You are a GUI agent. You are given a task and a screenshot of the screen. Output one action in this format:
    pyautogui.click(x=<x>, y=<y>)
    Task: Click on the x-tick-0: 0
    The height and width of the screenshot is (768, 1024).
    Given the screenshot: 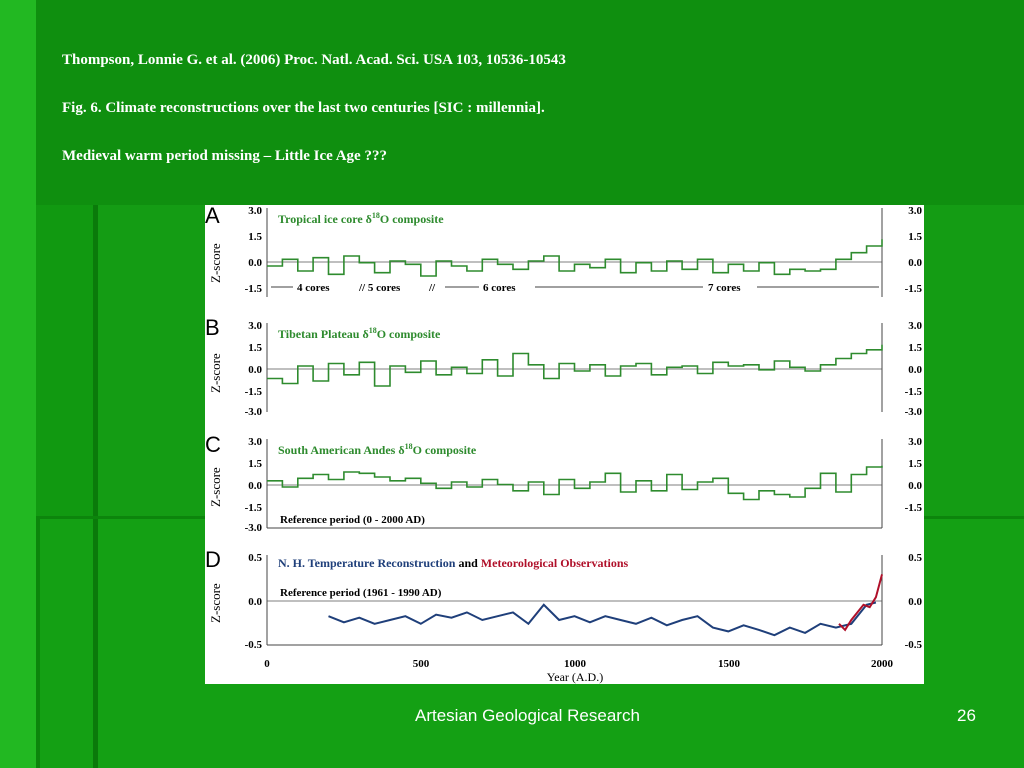 What is the action you would take?
    pyautogui.click(x=267, y=664)
    